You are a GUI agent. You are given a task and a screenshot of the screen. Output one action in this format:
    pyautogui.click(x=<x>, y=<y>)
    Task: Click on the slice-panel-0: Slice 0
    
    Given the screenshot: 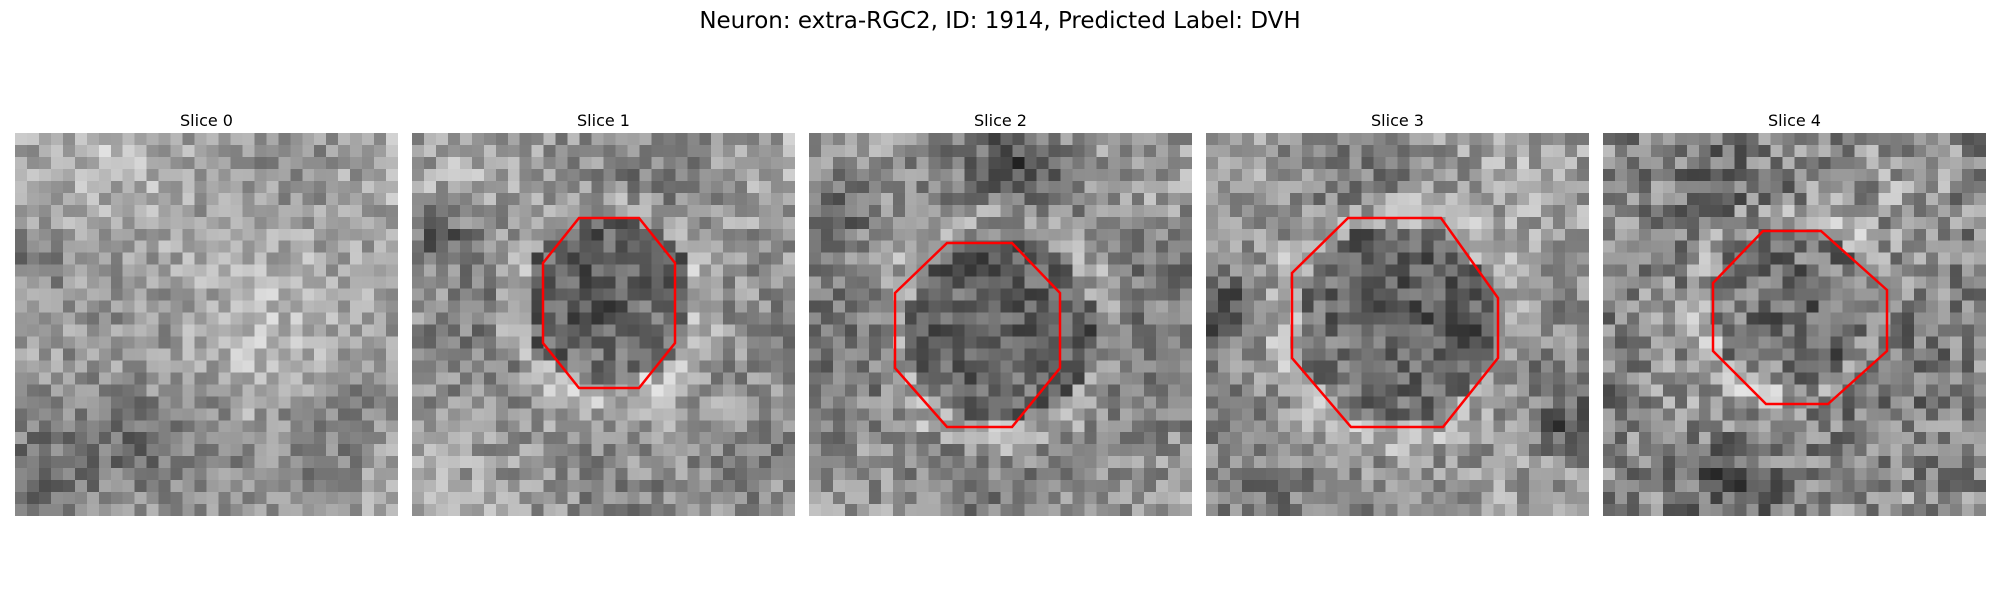 What is the action you would take?
    pyautogui.click(x=206, y=312)
    